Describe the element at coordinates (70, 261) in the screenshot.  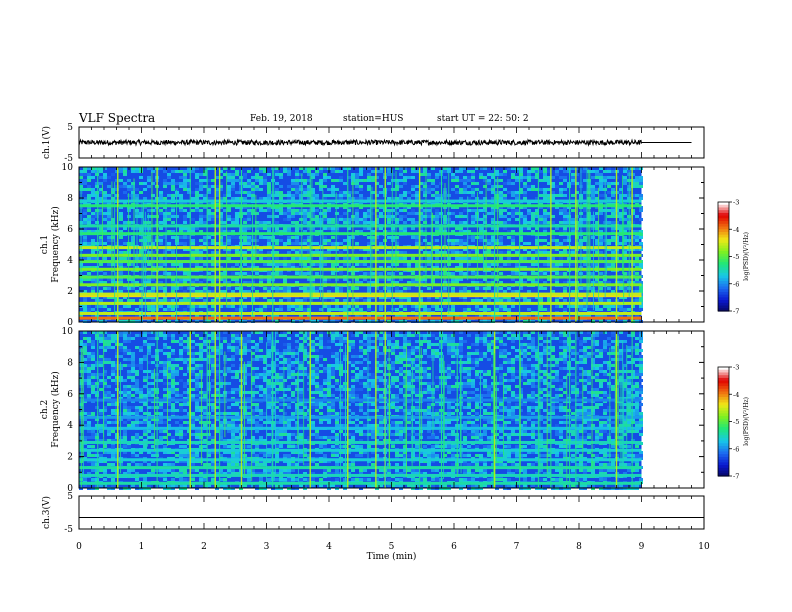
I see `ch1-spec-ytick-label: 4` at that location.